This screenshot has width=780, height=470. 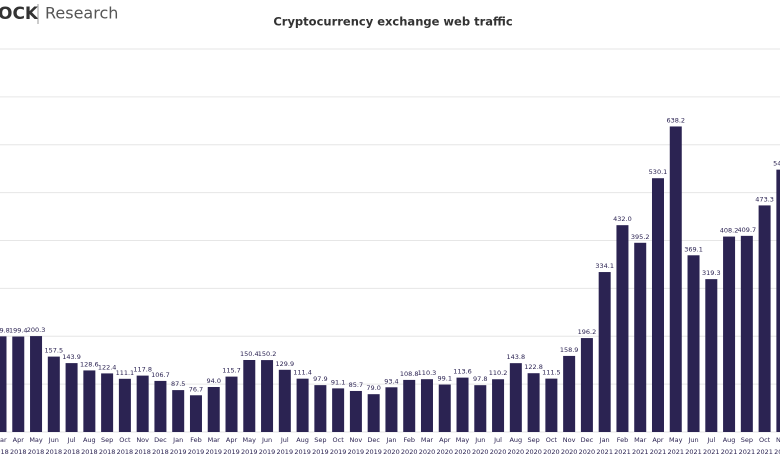 What do you see at coordinates (125, 373) in the screenshot?
I see `data-label: 111.1` at bounding box center [125, 373].